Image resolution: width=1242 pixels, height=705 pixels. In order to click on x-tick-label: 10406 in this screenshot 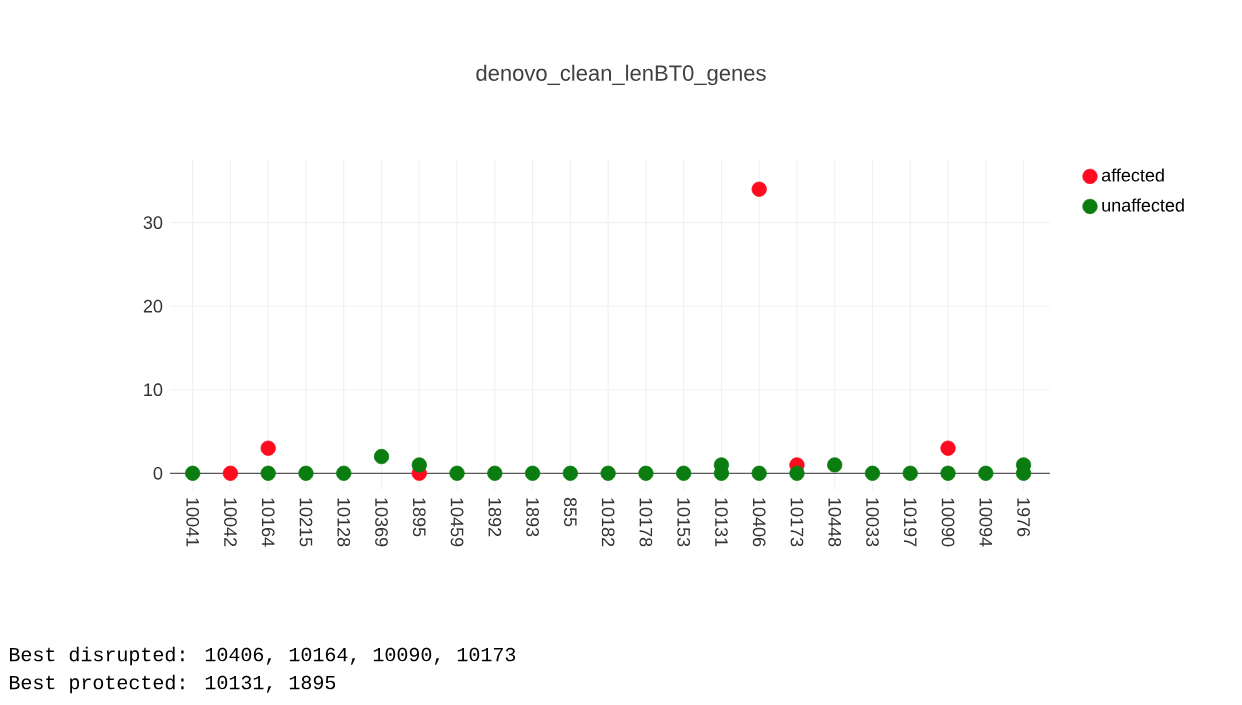, I will do `click(759, 522)`.